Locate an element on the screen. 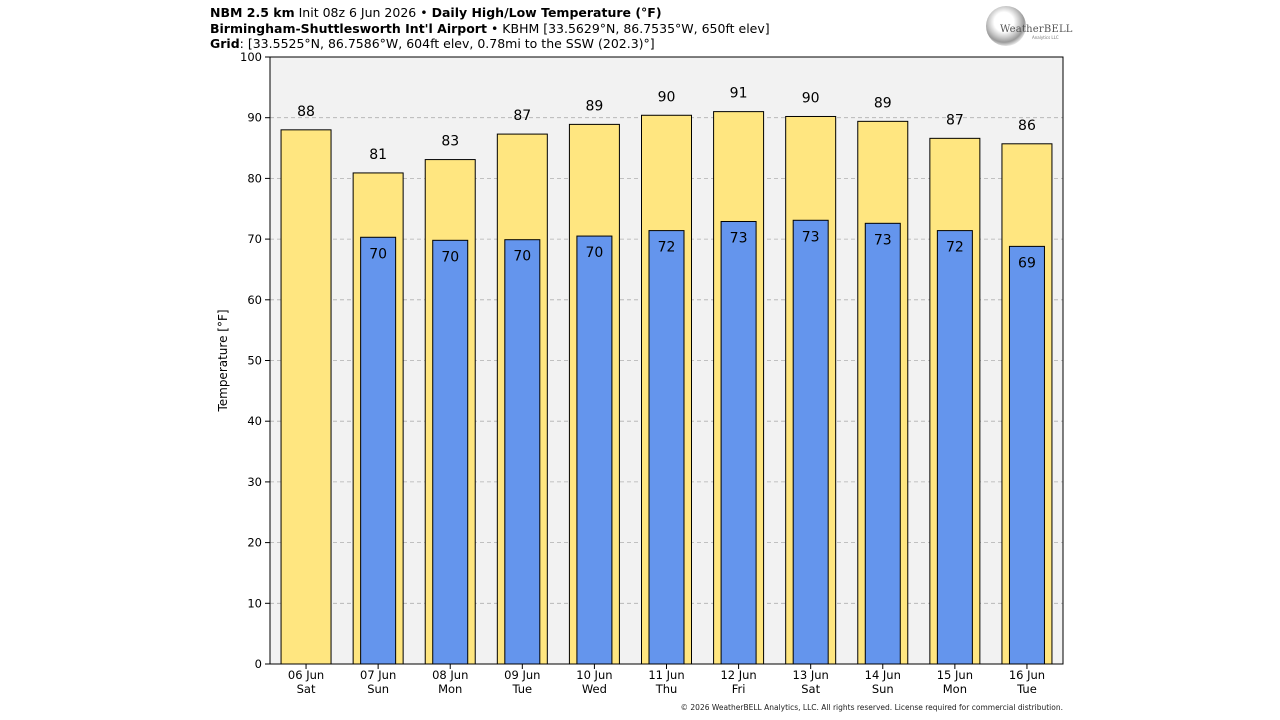  y-tick-label: 50 is located at coordinates (254, 361).